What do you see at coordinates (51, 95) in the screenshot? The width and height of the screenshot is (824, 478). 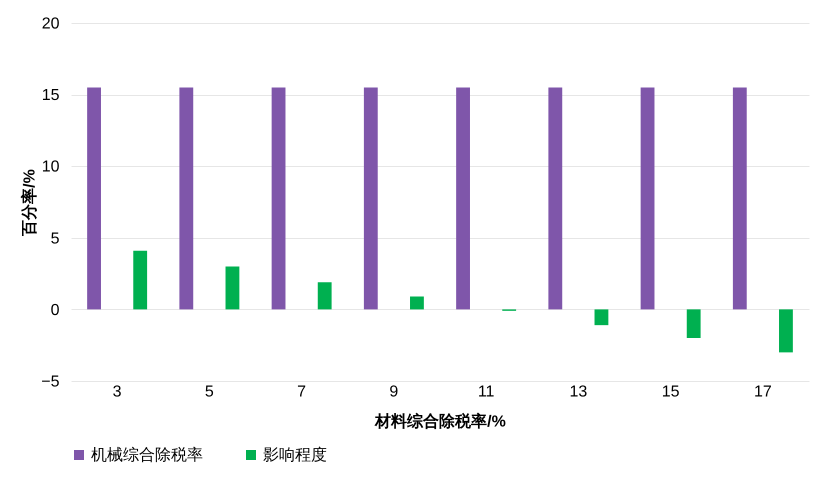 I see `y-tick-label: 15` at bounding box center [51, 95].